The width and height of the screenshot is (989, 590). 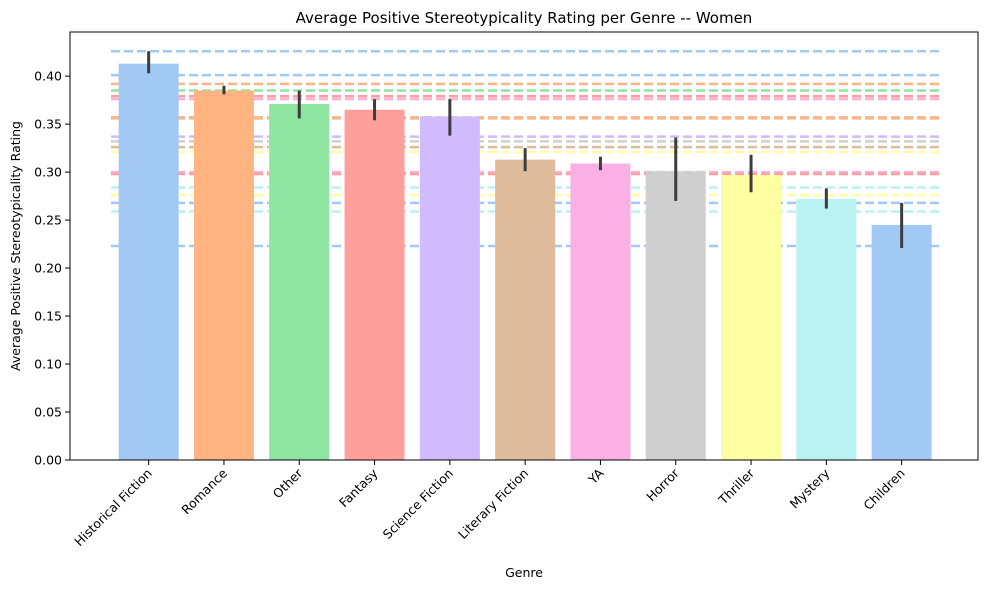 I want to click on x-tick-label: Literary Fiction, so click(x=493, y=504).